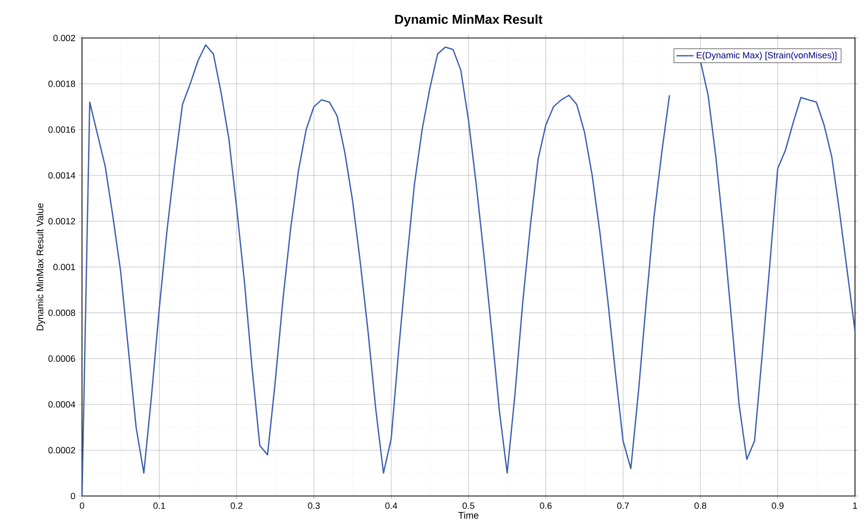 This screenshot has height=528, width=868. What do you see at coordinates (700, 505) in the screenshot?
I see `x-tick-label: 0.8` at bounding box center [700, 505].